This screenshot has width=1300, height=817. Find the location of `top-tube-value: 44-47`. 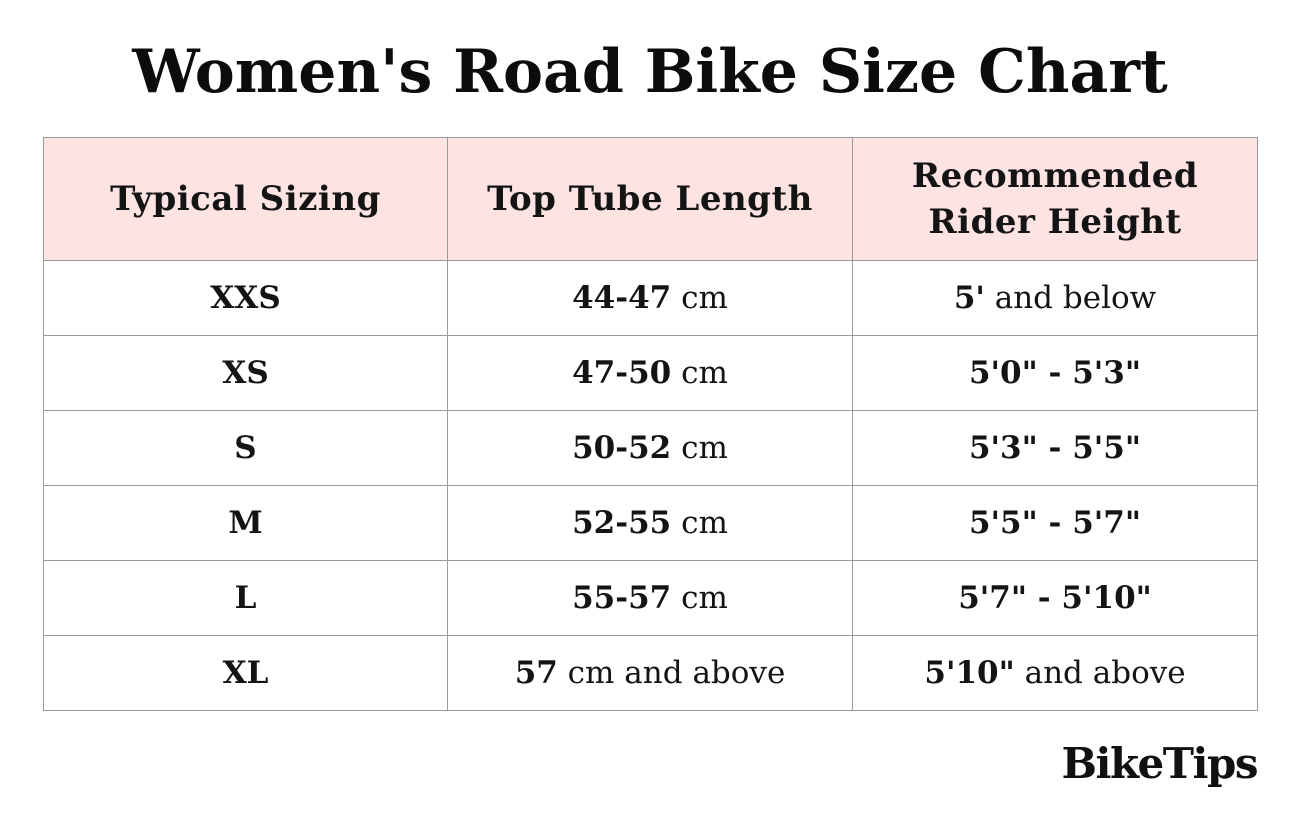

top-tube-value: 44-47 is located at coordinates (622, 298).